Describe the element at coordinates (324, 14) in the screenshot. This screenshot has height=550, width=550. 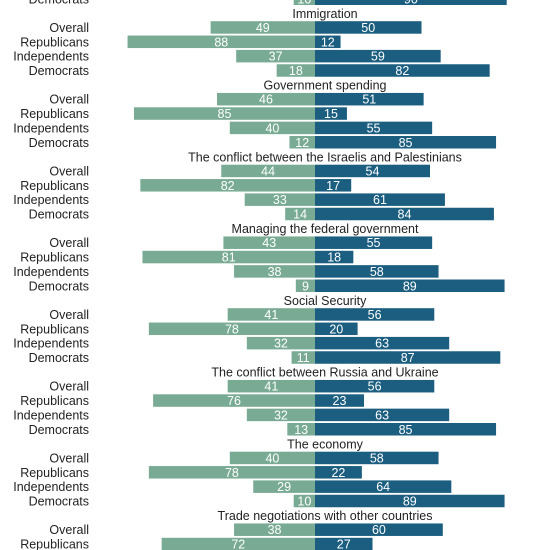
I see `section-title: Immigration` at that location.